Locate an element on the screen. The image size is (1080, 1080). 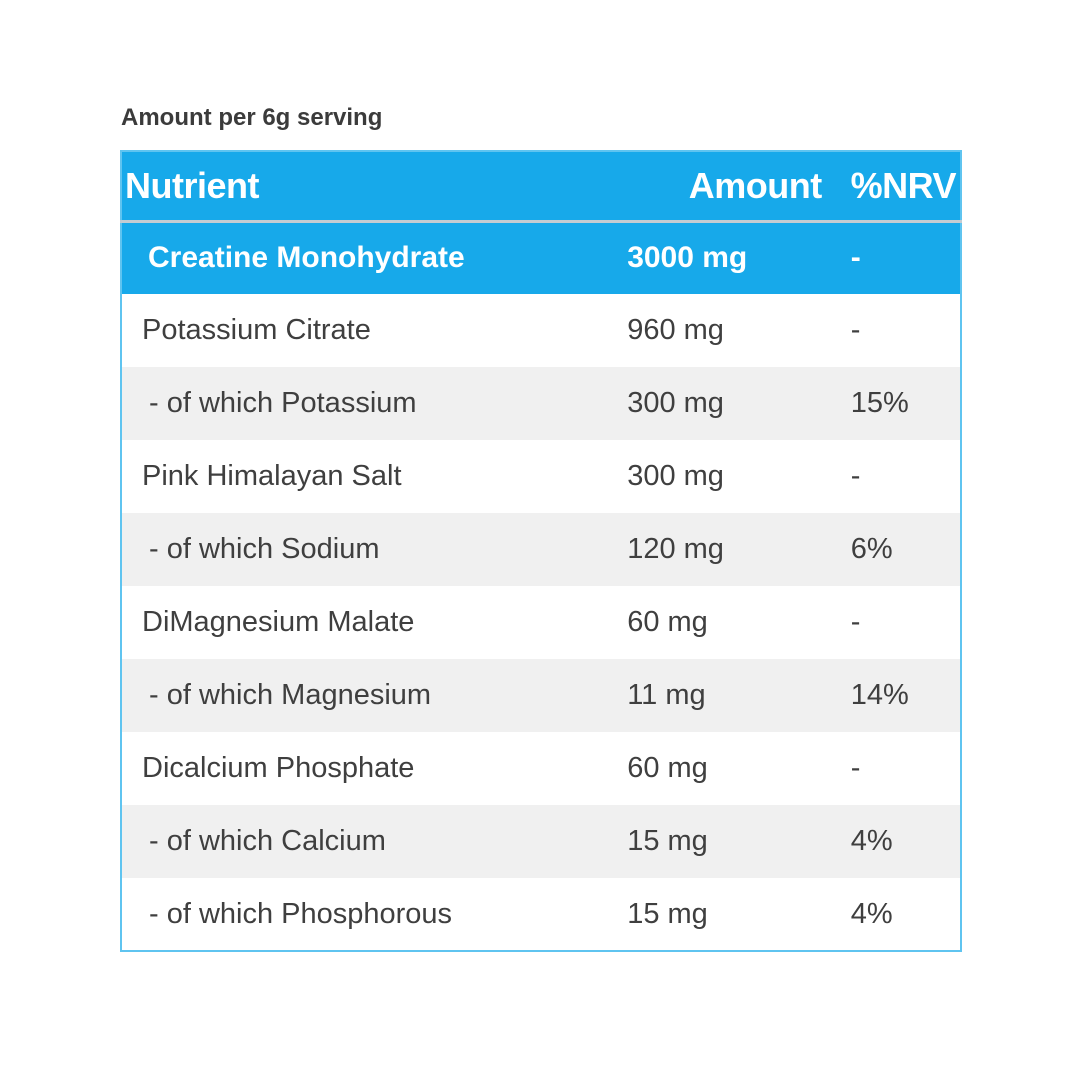
amount-cell: 960 mg is located at coordinates (675, 330).